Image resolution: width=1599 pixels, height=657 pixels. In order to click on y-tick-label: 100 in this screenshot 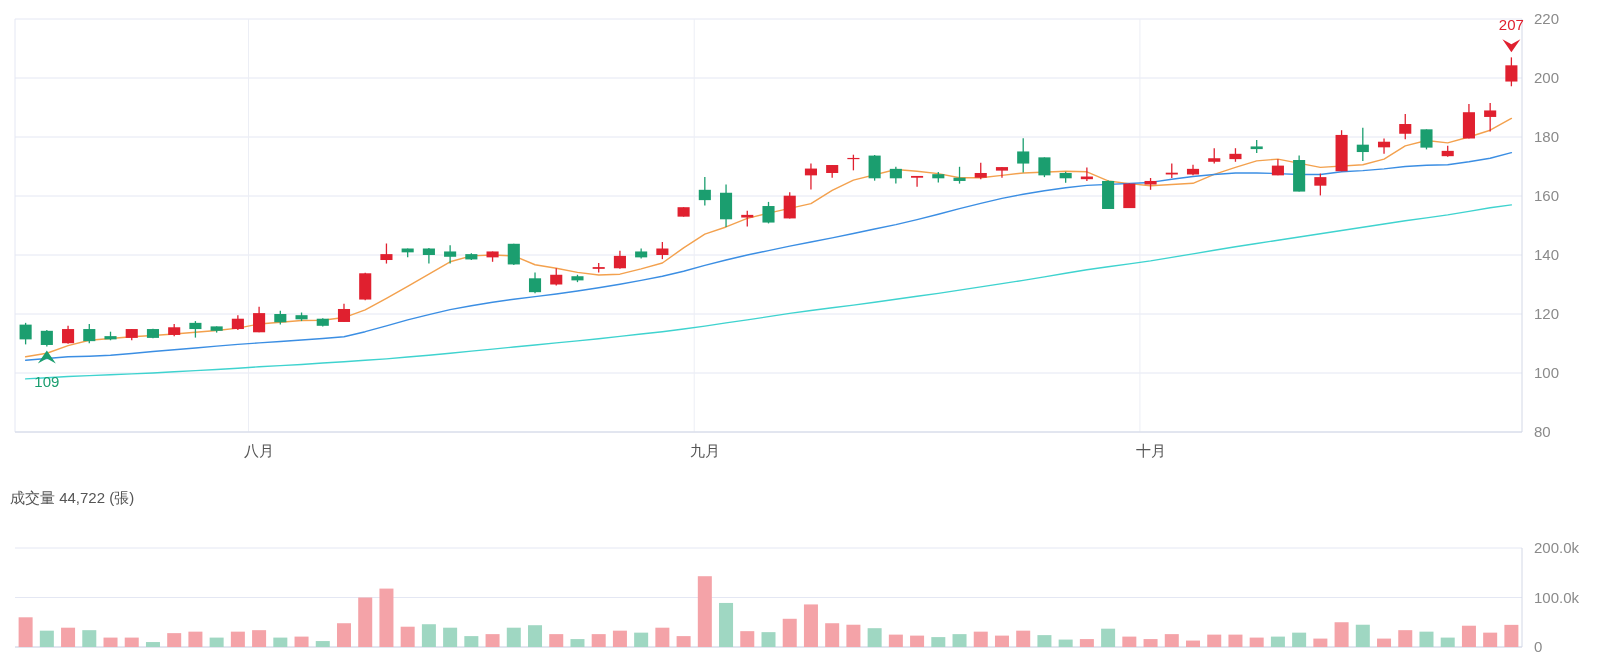, I will do `click(1547, 372)`.